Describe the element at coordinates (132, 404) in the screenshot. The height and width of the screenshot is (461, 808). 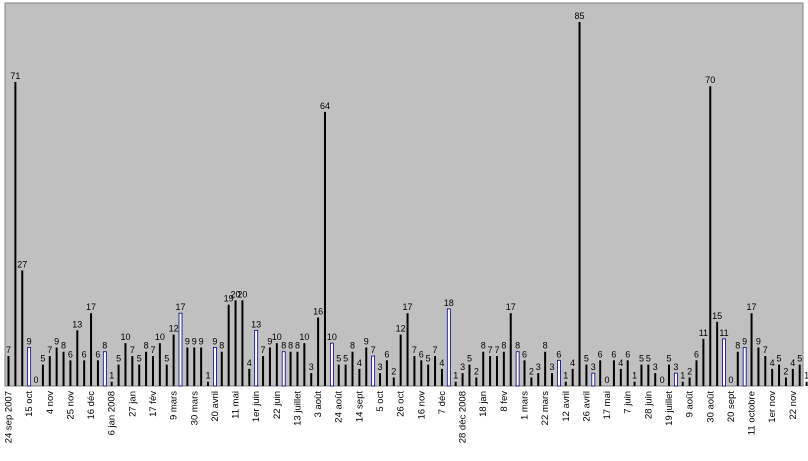
I see `tick-label: 27 jan` at that location.